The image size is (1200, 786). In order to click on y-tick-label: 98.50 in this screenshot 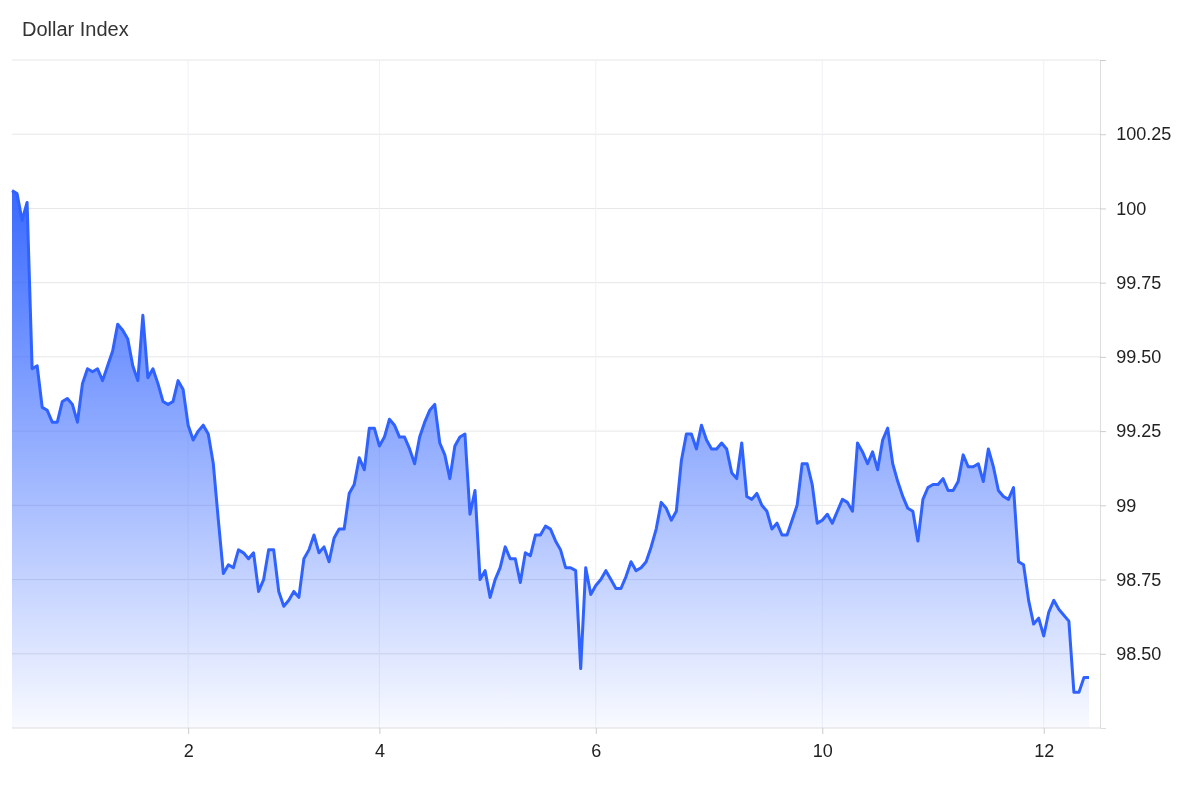, I will do `click(1139, 654)`.